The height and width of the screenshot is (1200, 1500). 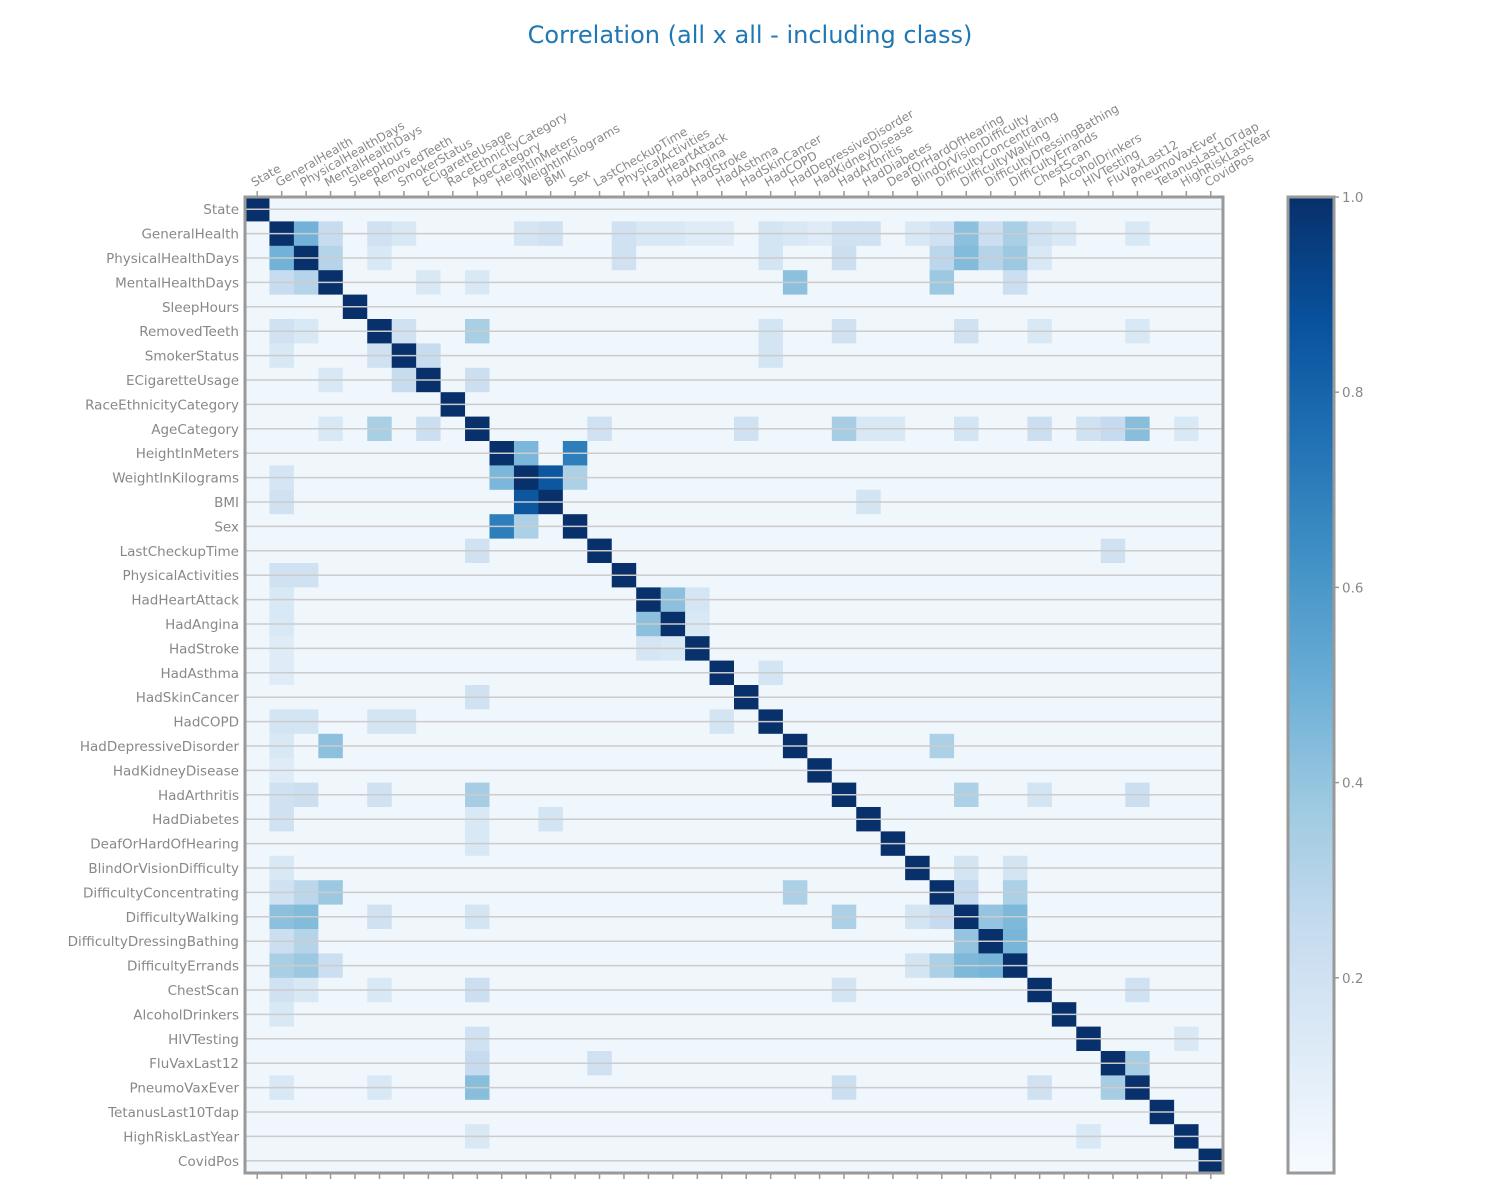 I want to click on y-tick-label: HadArthritis, so click(x=198, y=796).